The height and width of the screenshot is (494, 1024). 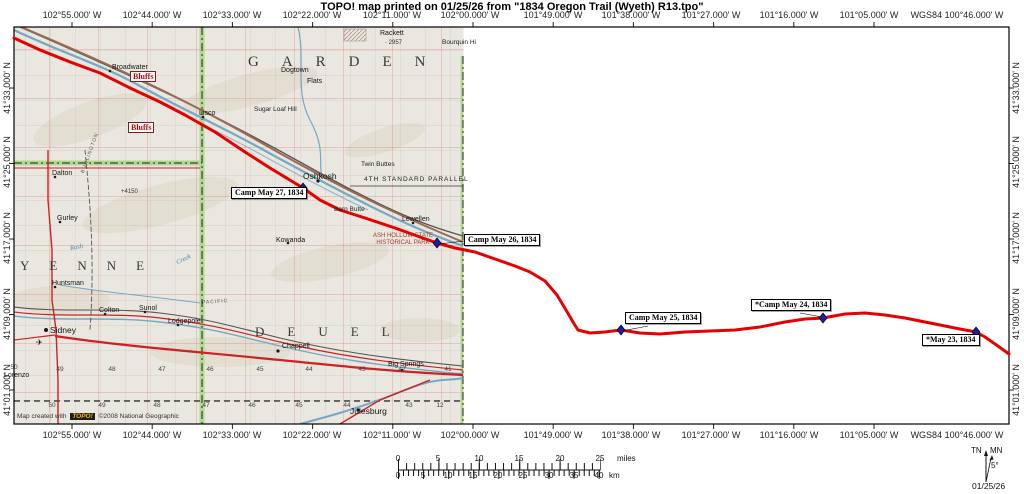 What do you see at coordinates (403, 243) in the screenshot?
I see `feature-label-ash-hollow-line2: HISTORICAL PARK` at bounding box center [403, 243].